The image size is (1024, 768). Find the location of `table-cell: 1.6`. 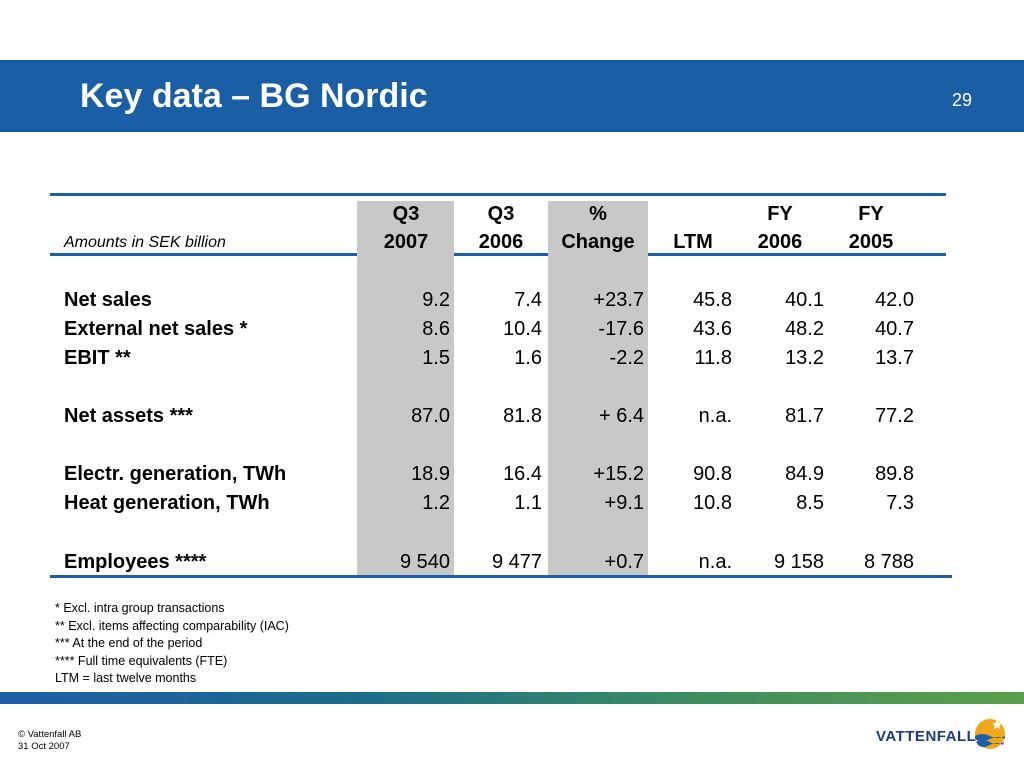

table-cell: 1.6 is located at coordinates (528, 358).